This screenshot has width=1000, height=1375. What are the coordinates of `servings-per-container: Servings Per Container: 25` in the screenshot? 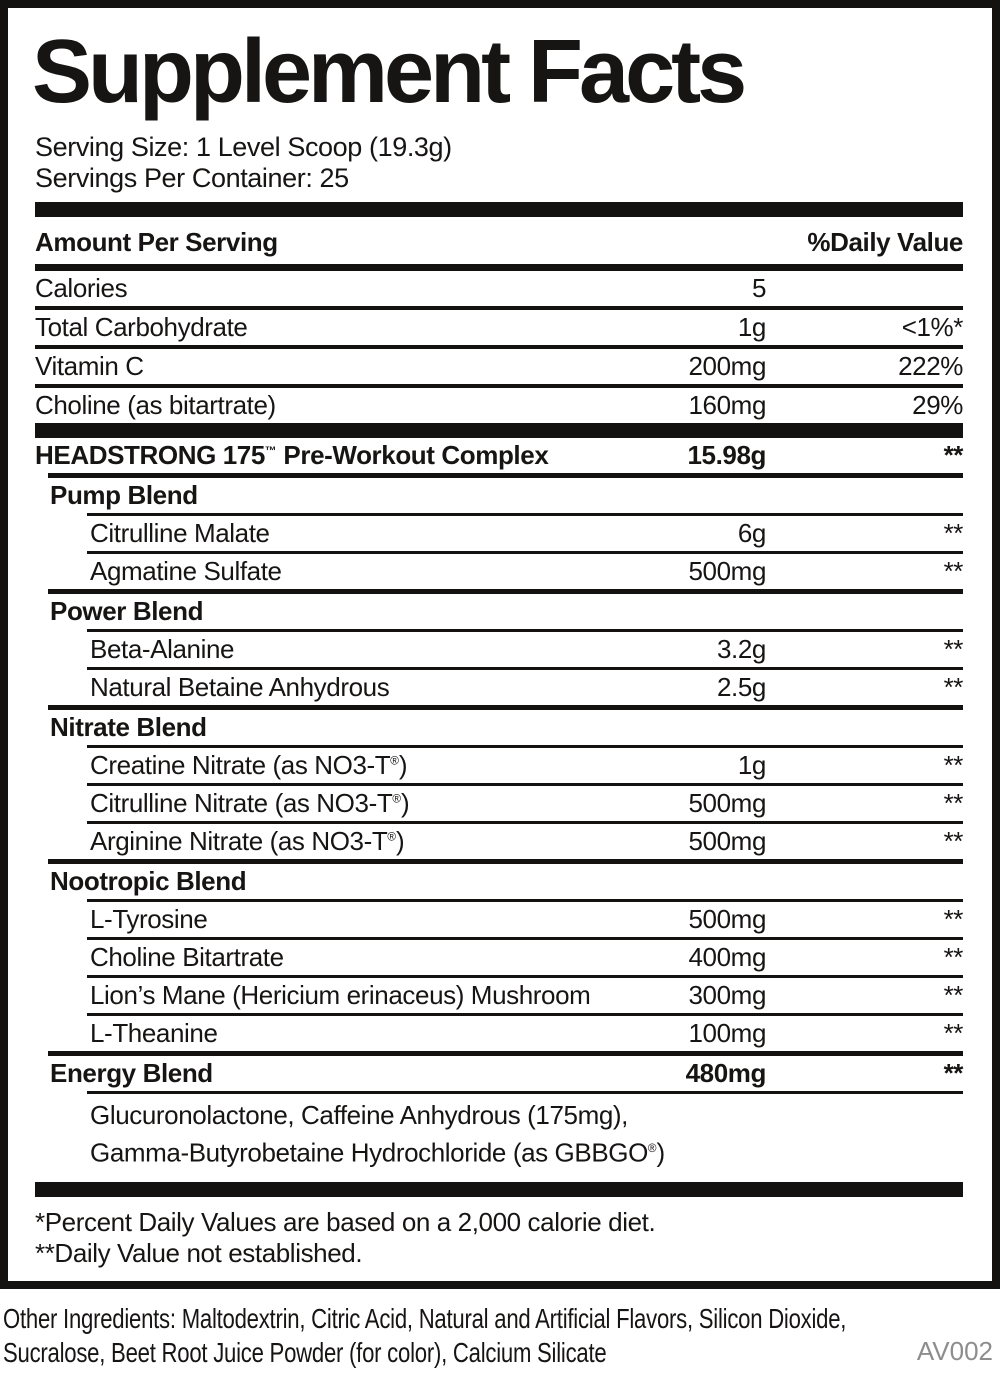 It's located at (192, 177).